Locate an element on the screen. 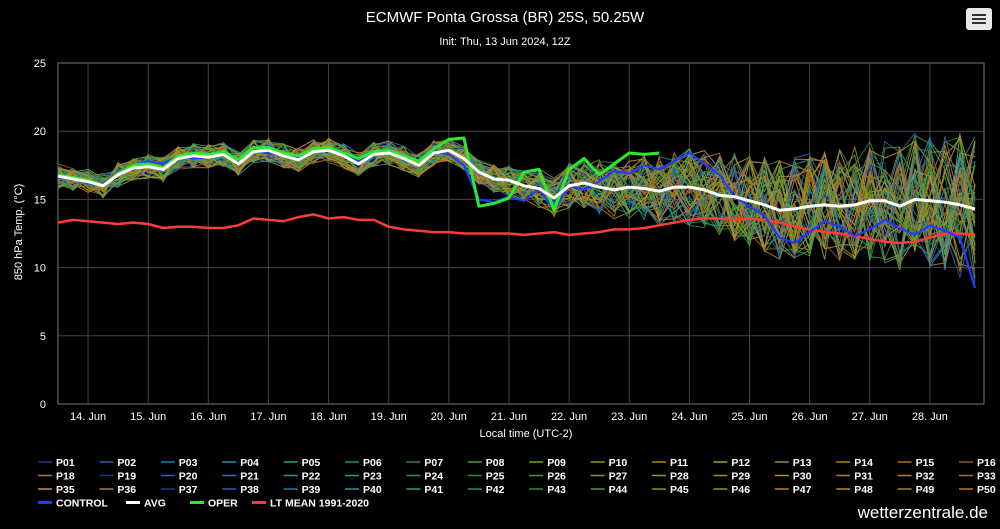  legend-label-P39: P39 is located at coordinates (311, 490).